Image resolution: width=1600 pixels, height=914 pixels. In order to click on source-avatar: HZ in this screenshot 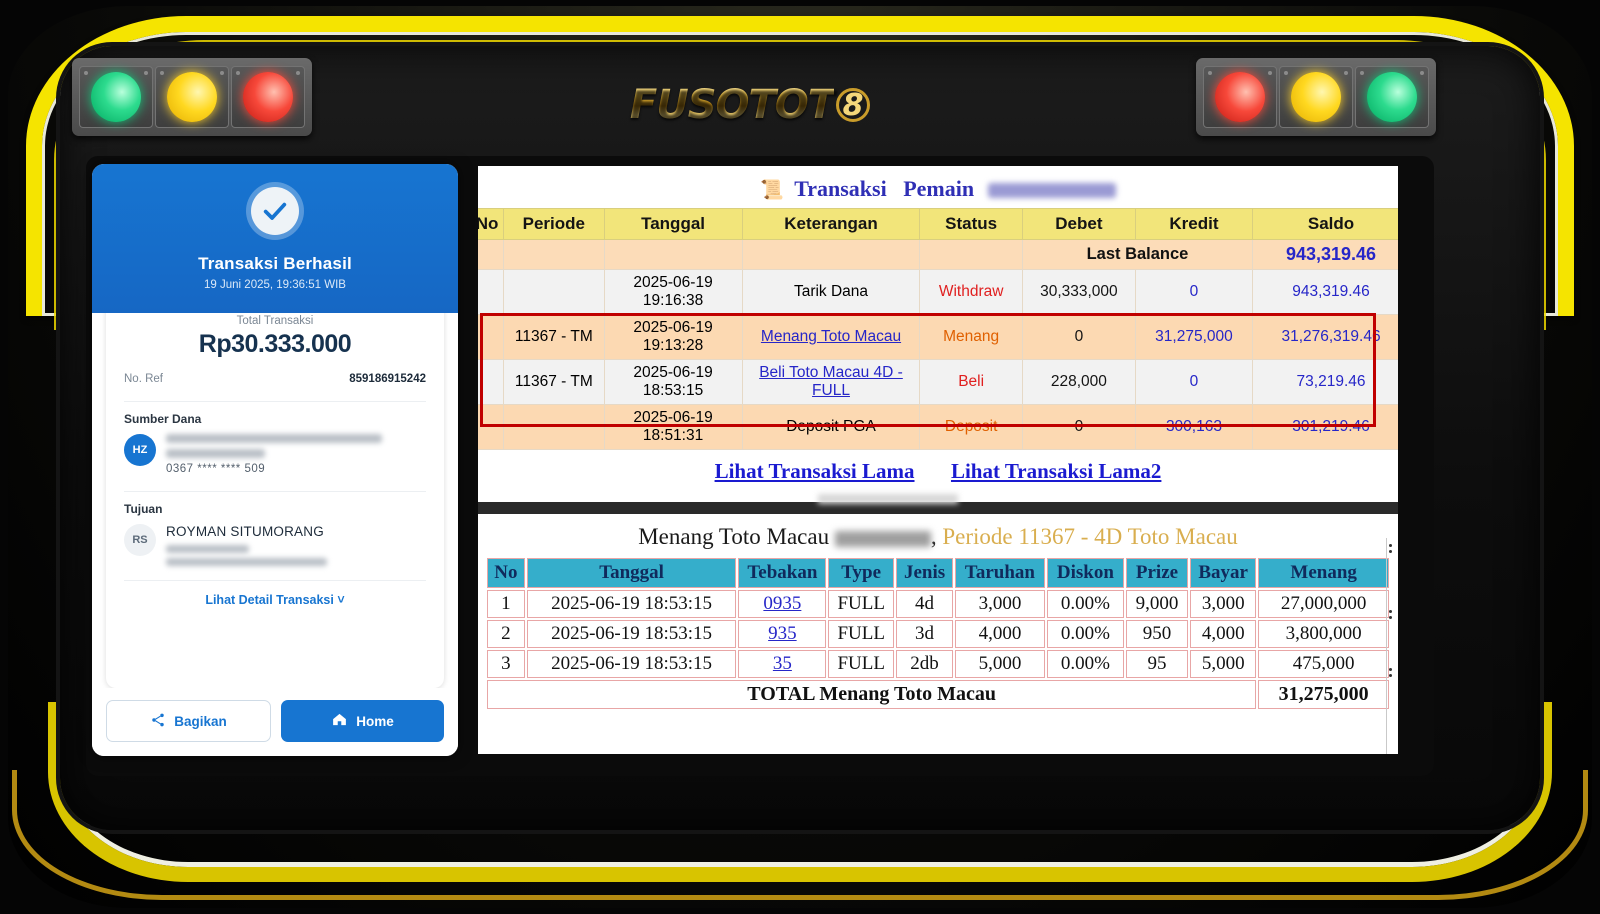, I will do `click(140, 450)`.